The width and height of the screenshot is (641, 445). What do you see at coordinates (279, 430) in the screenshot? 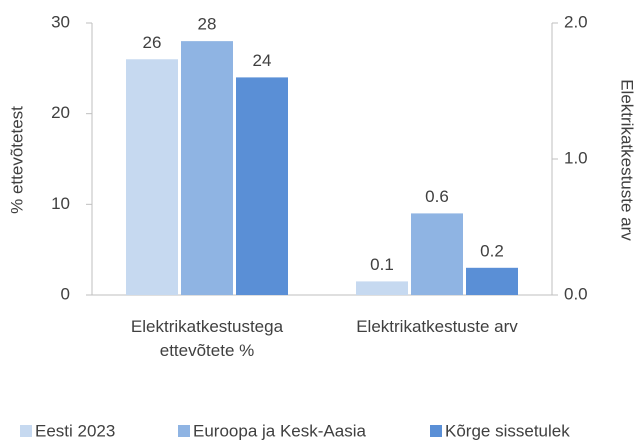
I see `legend-label: Euroopa ja Kesk-Aasia` at bounding box center [279, 430].